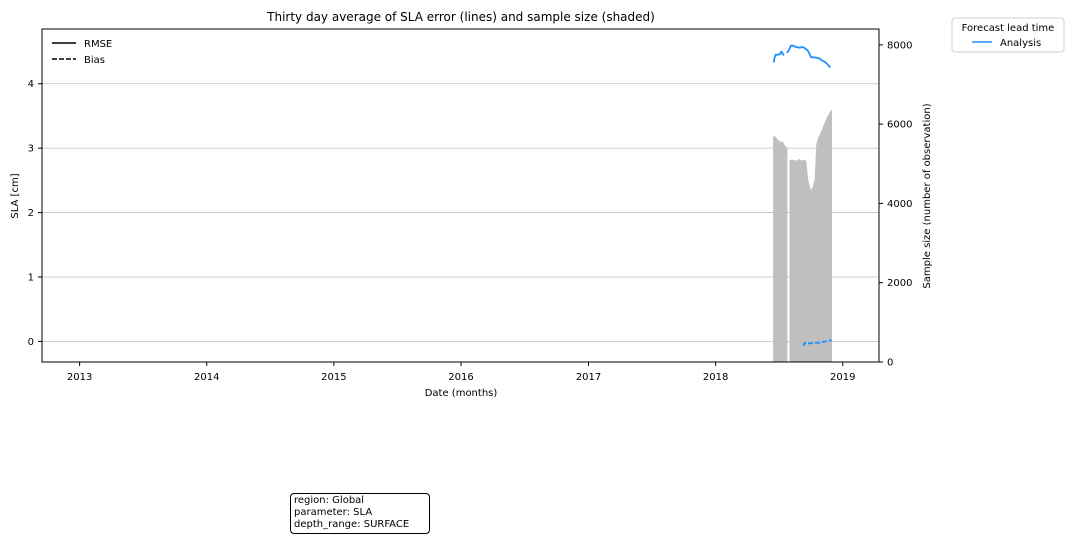  Describe the element at coordinates (329, 500) in the screenshot. I see `region-text: region: Global` at that location.